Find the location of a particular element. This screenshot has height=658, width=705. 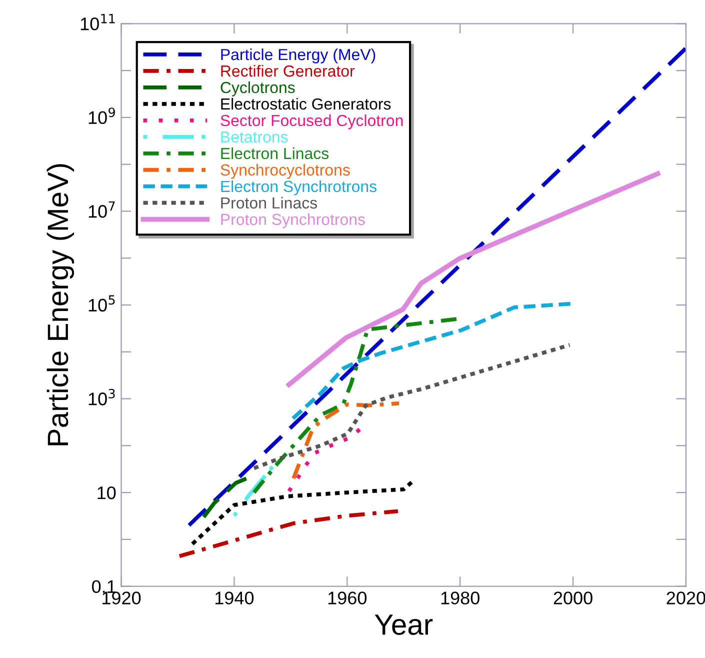

legend-label: Sector Focused Cyclotron is located at coordinates (311, 122).